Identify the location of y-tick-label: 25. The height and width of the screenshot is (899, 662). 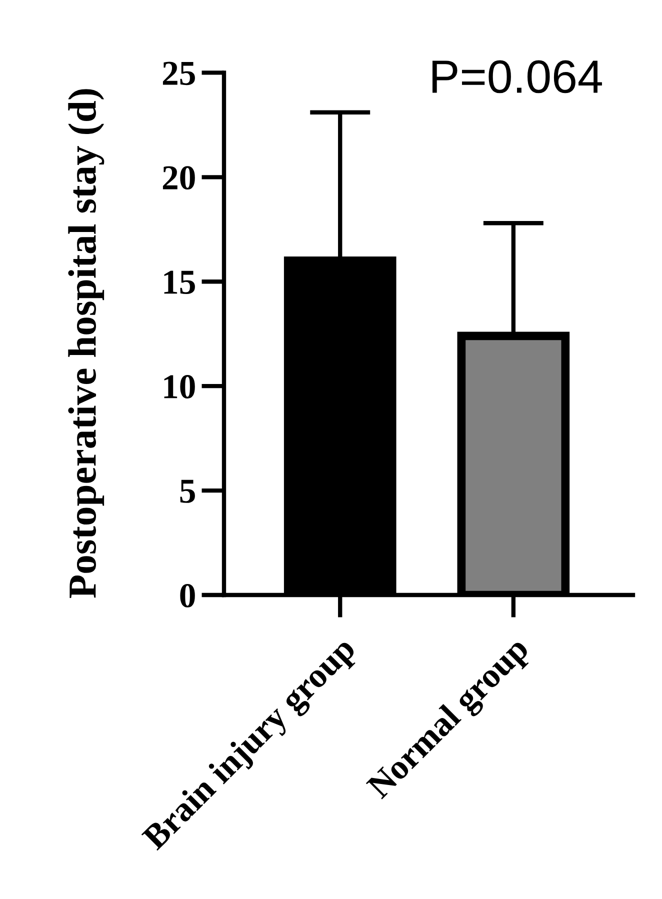
(178, 74).